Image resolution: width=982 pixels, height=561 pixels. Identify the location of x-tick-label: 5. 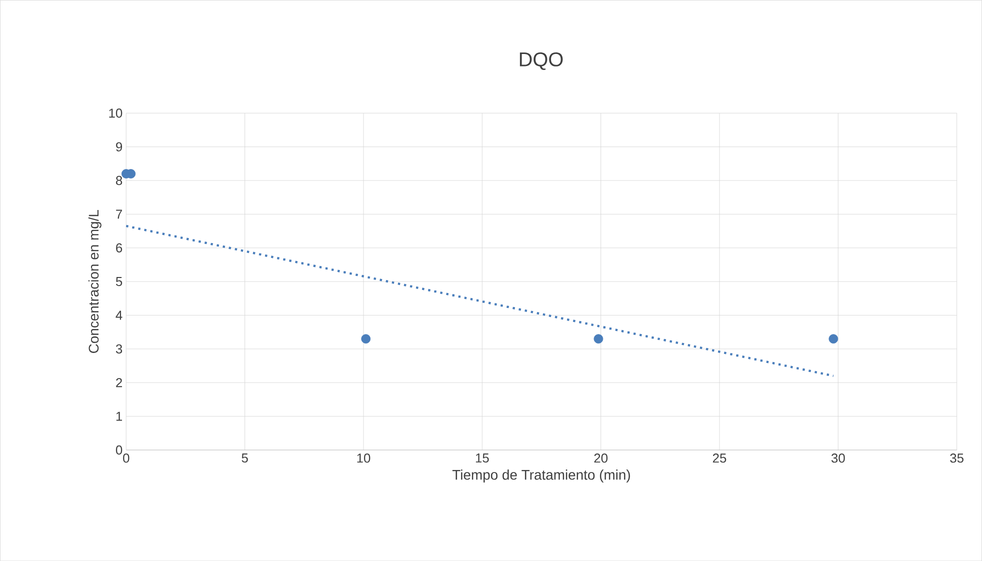
(245, 457).